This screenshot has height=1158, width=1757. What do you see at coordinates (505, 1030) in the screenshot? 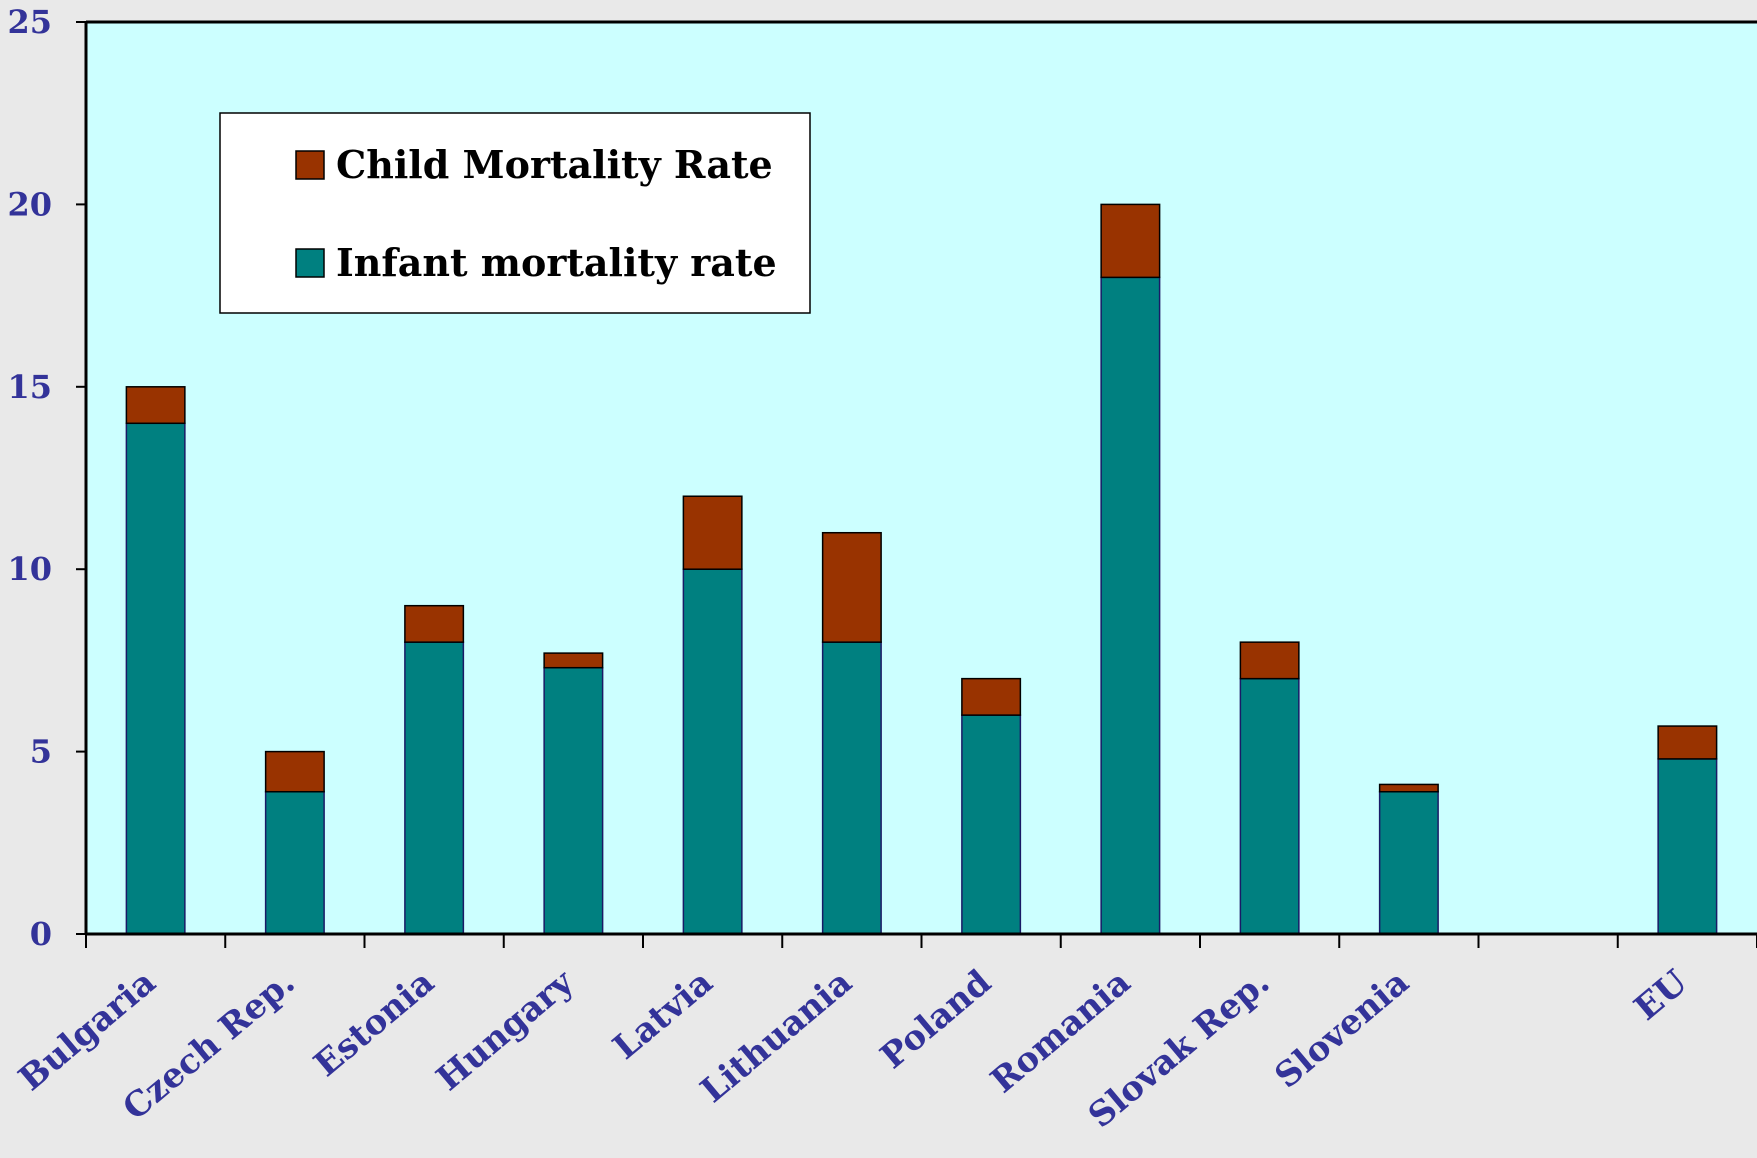
I see `x-category-label: Hungary` at bounding box center [505, 1030].